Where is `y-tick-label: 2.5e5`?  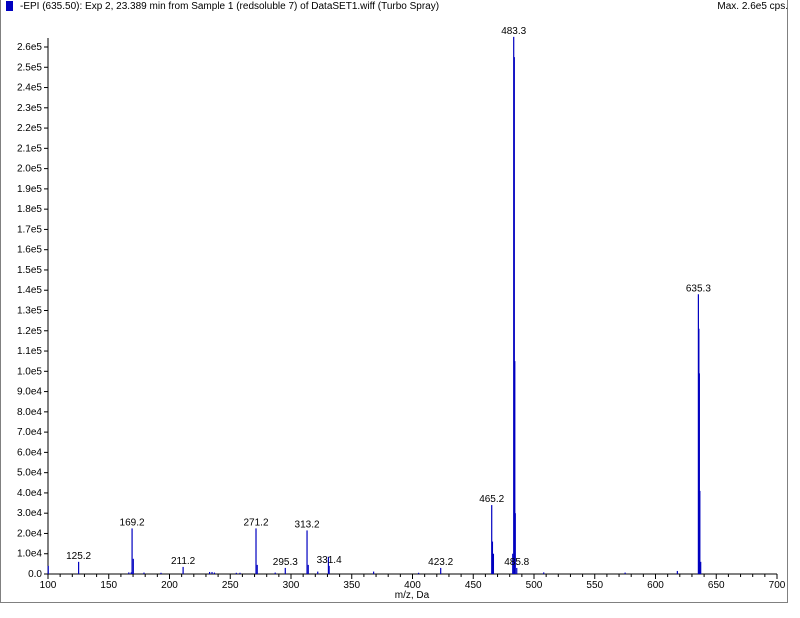 y-tick-label: 2.5e5 is located at coordinates (29, 67).